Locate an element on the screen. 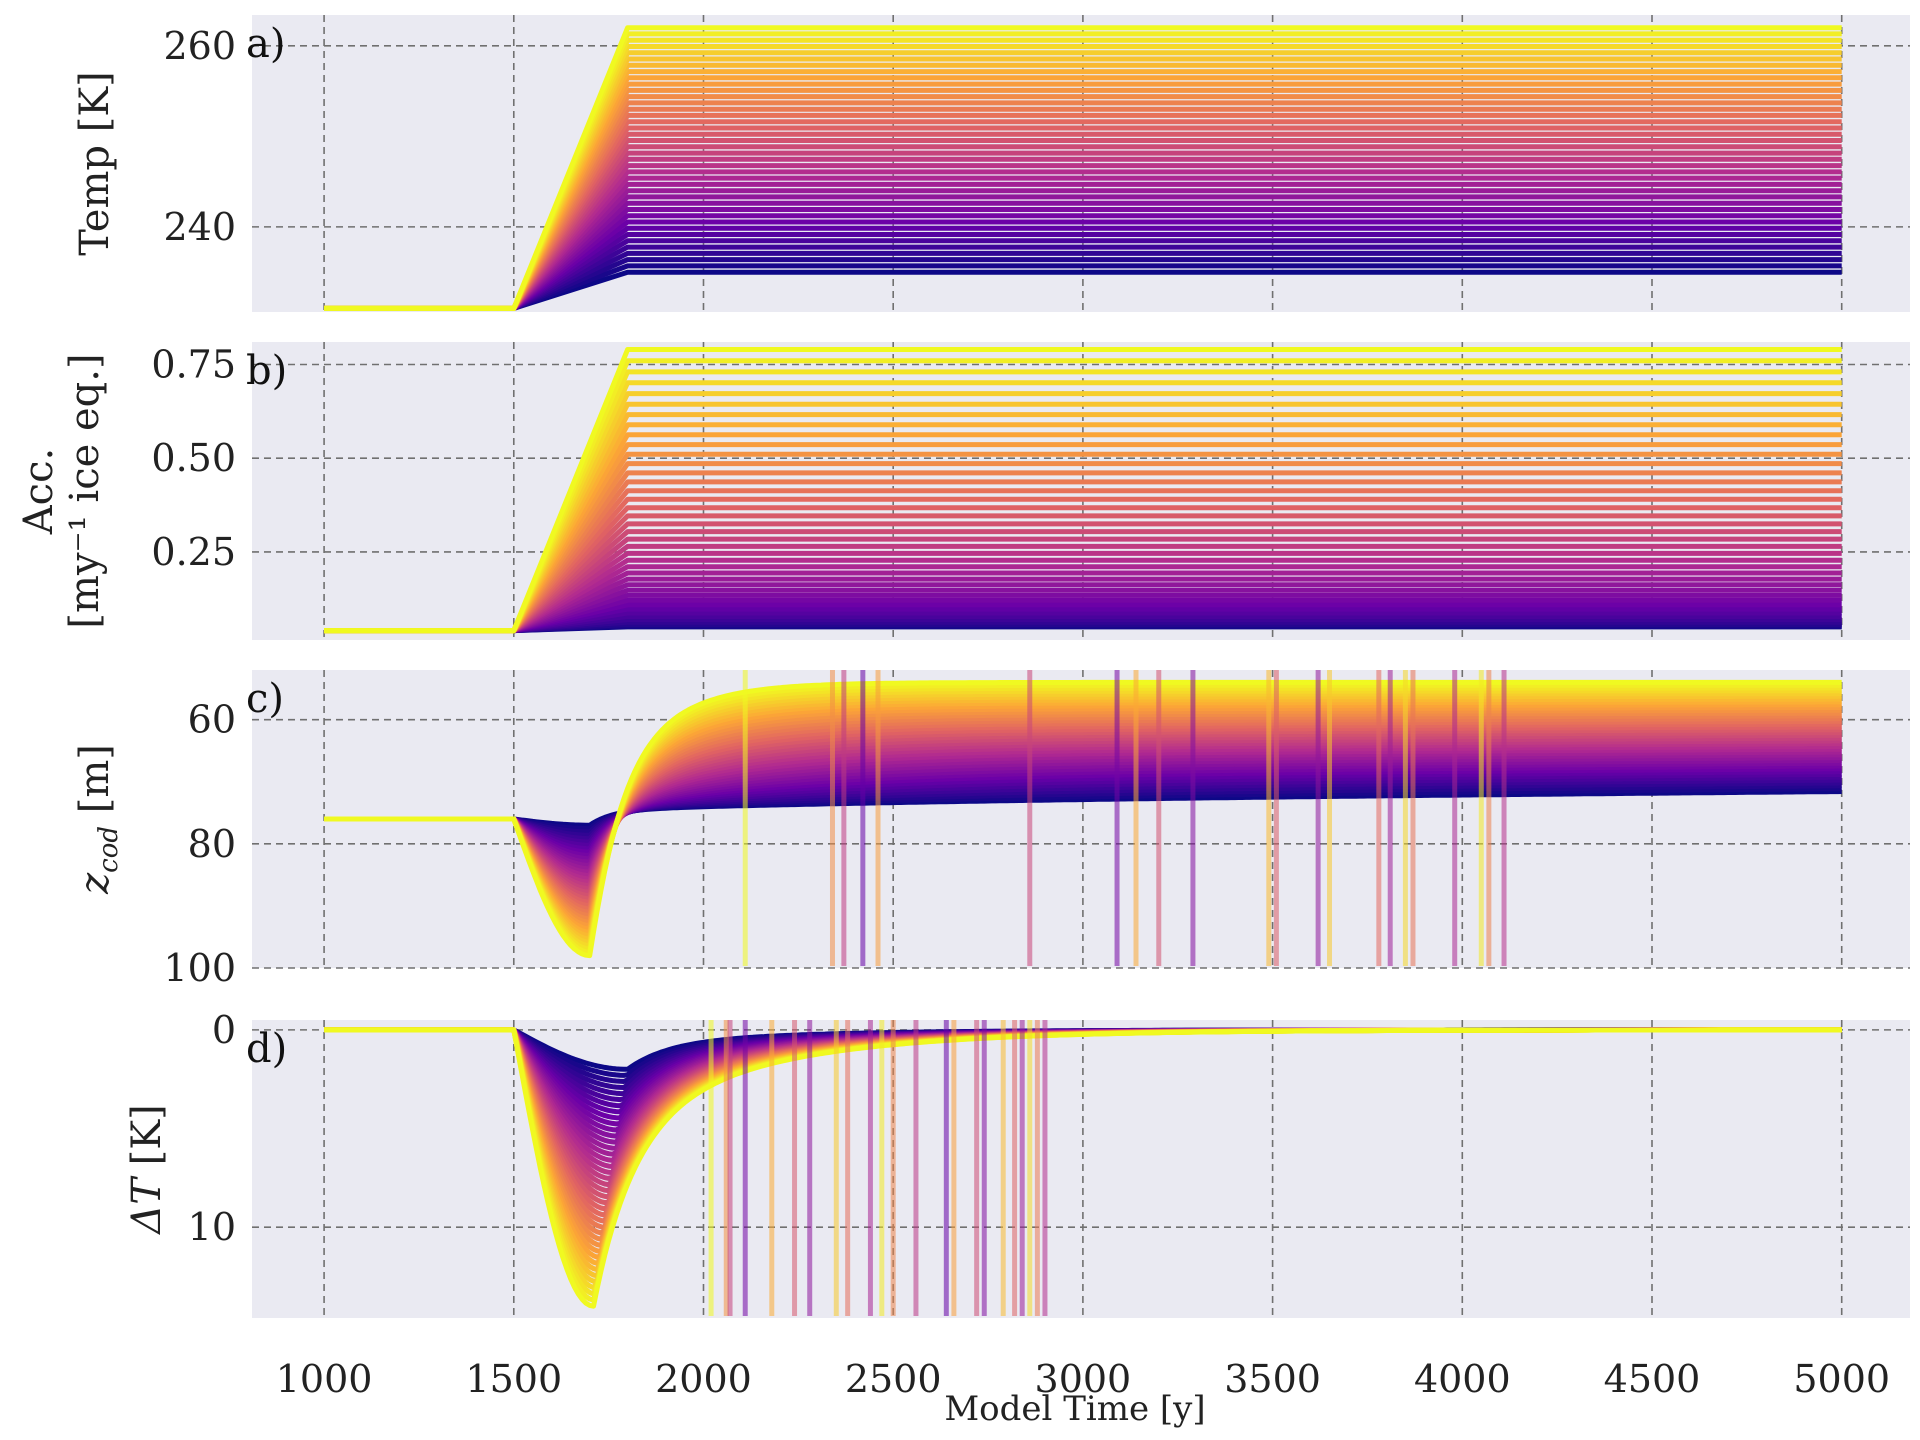 The height and width of the screenshot is (1440, 1920). y-tick-label: 240 is located at coordinates (199, 227).